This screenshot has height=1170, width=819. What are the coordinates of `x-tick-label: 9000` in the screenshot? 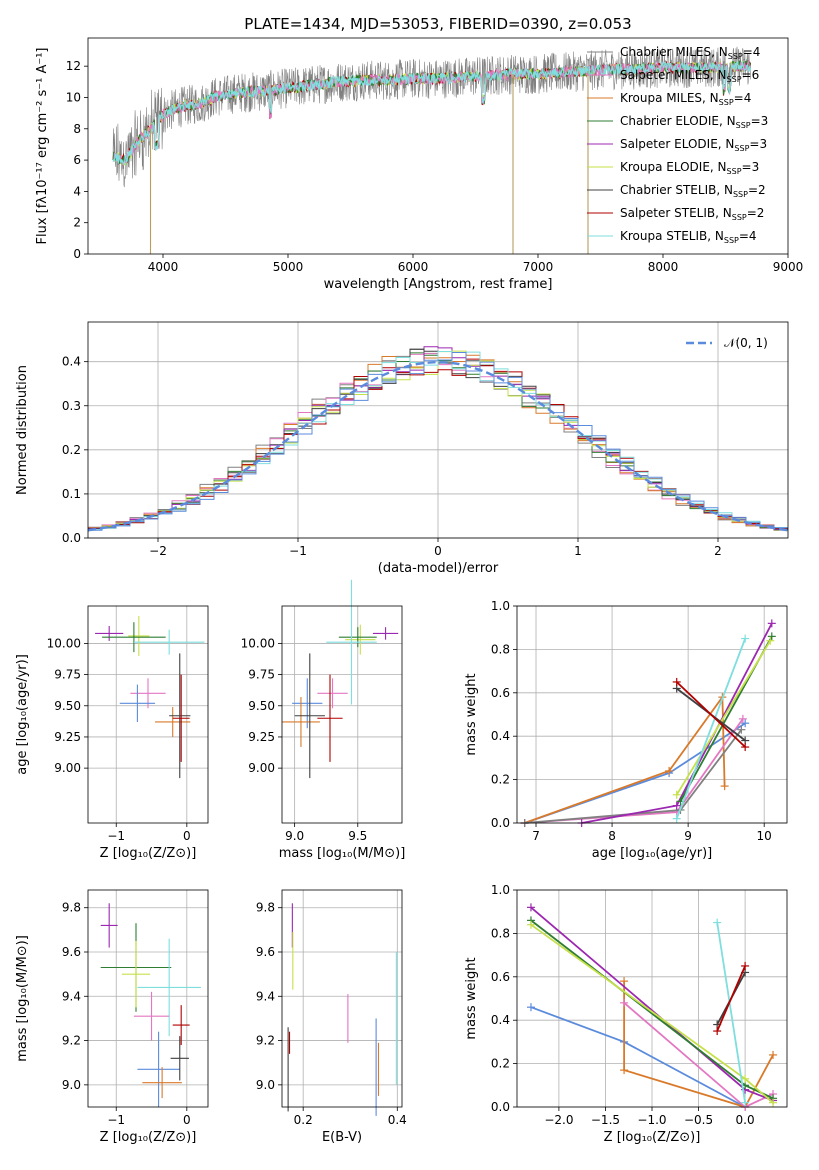 It's located at (788, 267).